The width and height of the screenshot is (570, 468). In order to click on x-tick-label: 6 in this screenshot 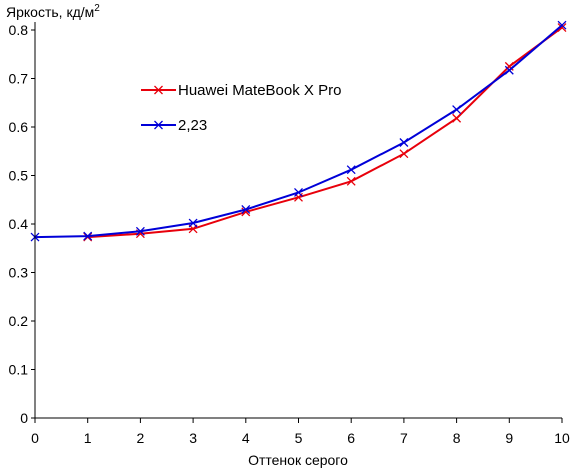, I will do `click(351, 438)`.